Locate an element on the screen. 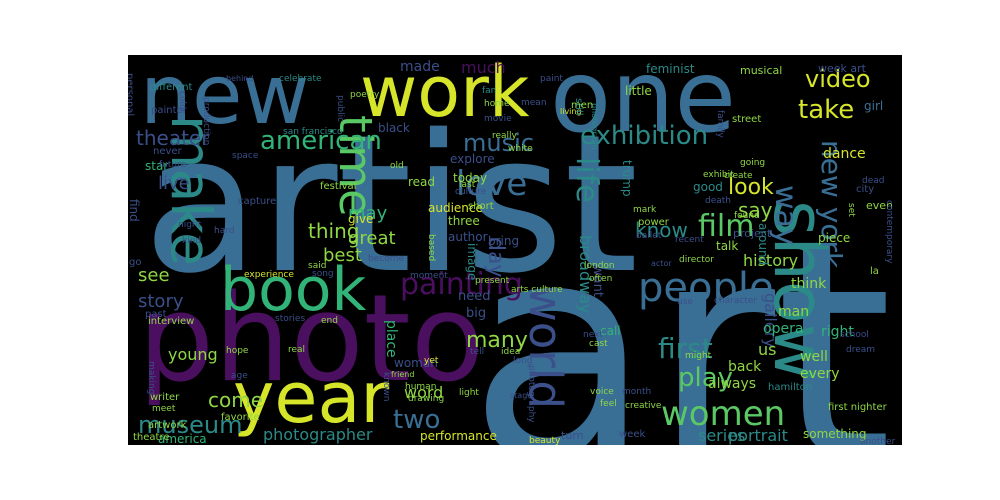 This screenshot has height=500, width=1000. word-men: men is located at coordinates (582, 105).